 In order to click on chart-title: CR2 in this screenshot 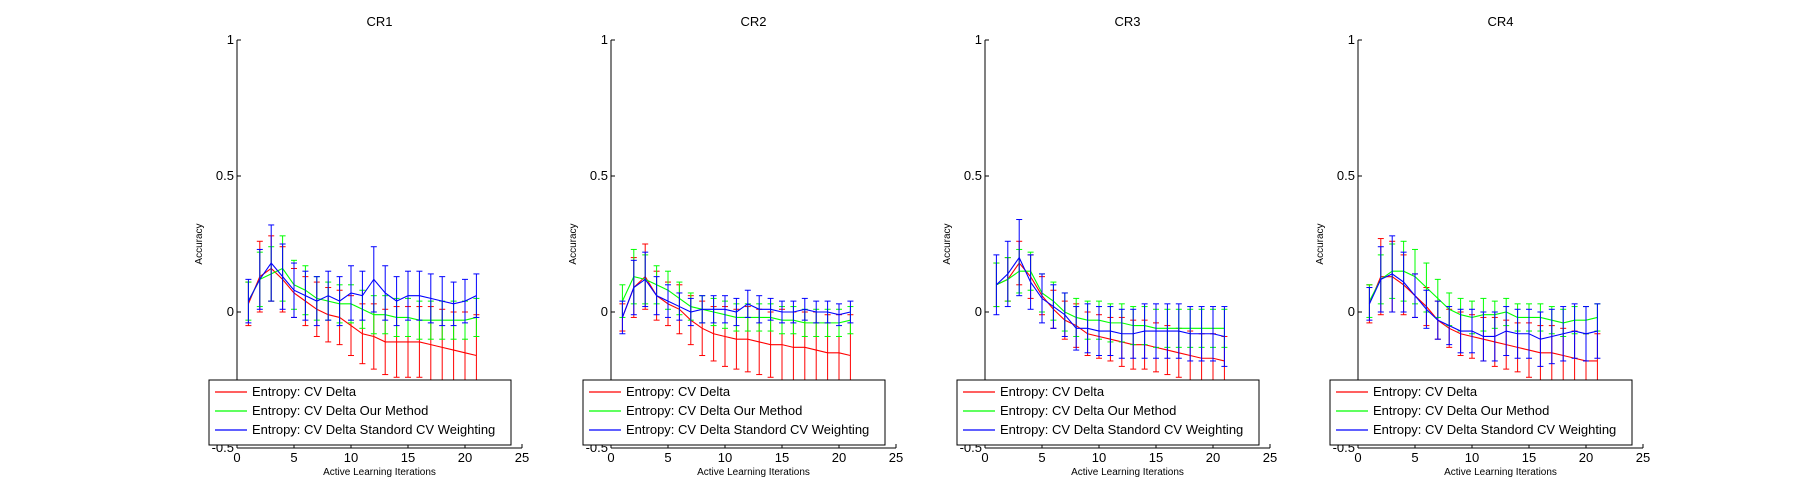, I will do `click(753, 21)`.